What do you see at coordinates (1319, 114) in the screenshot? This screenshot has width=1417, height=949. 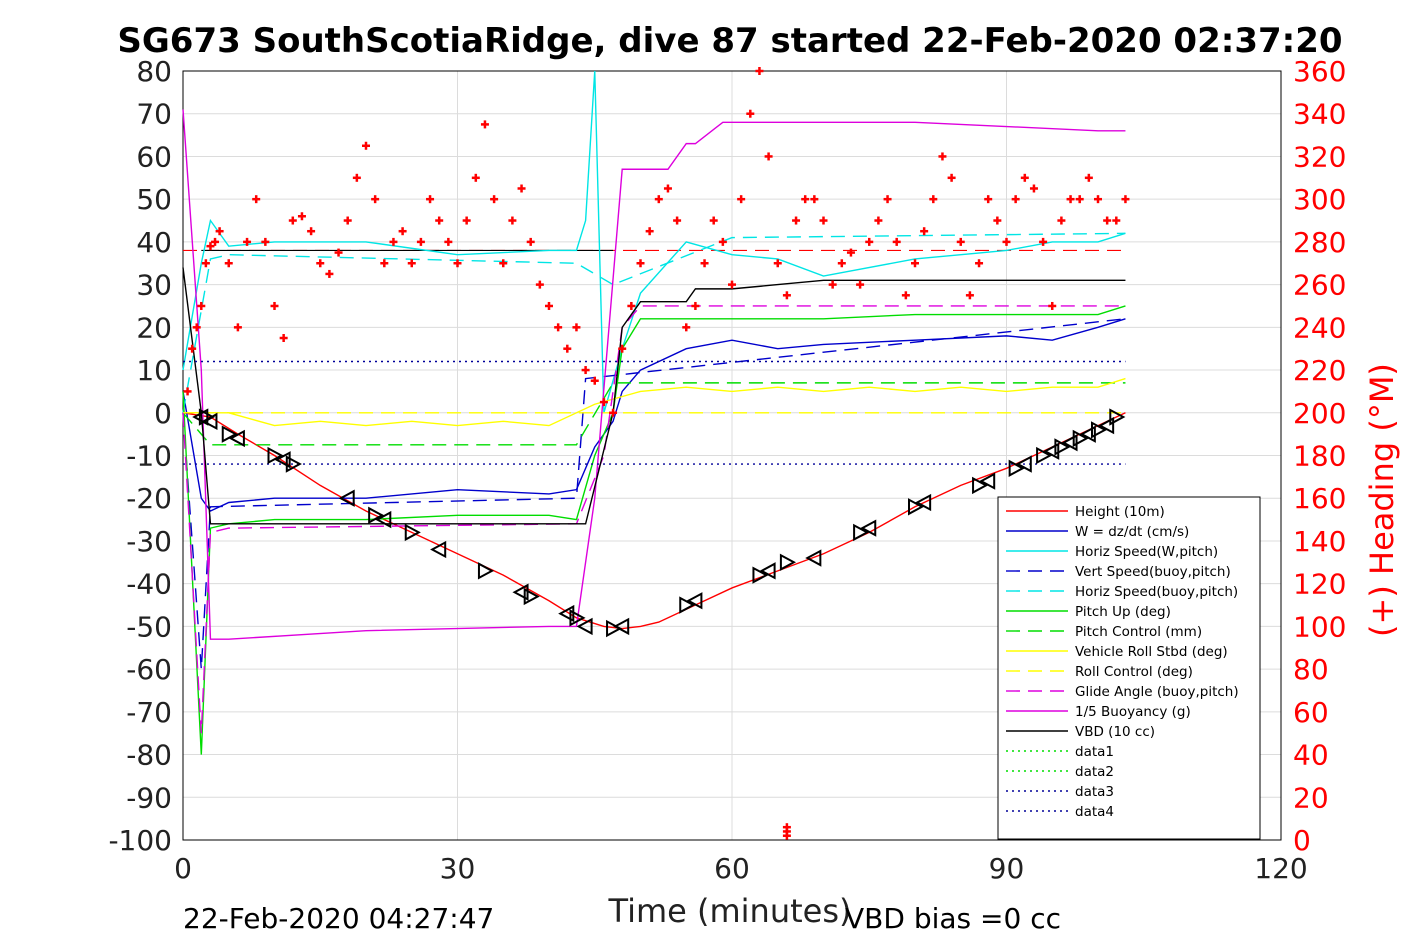 I see `y2-tick-label: 340` at bounding box center [1319, 114].